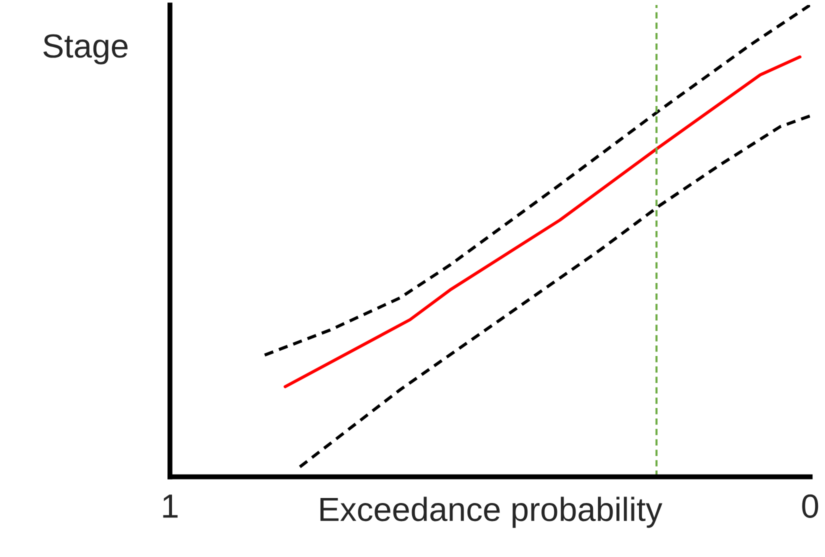 This screenshot has height=557, width=825. I want to click on x-axis-title: Exceedance probability, so click(491, 512).